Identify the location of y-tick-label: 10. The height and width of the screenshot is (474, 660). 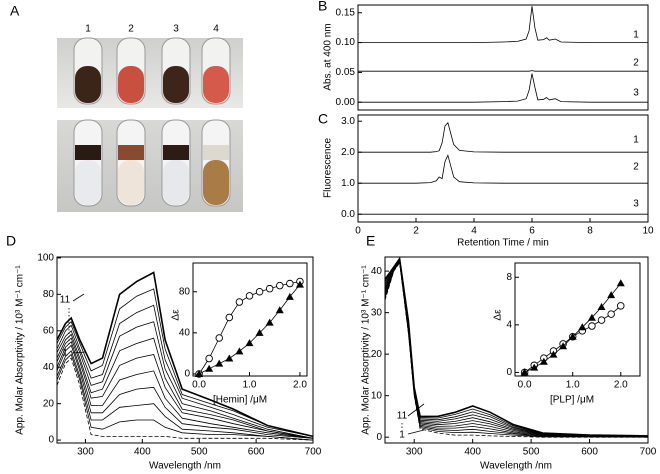
(377, 395).